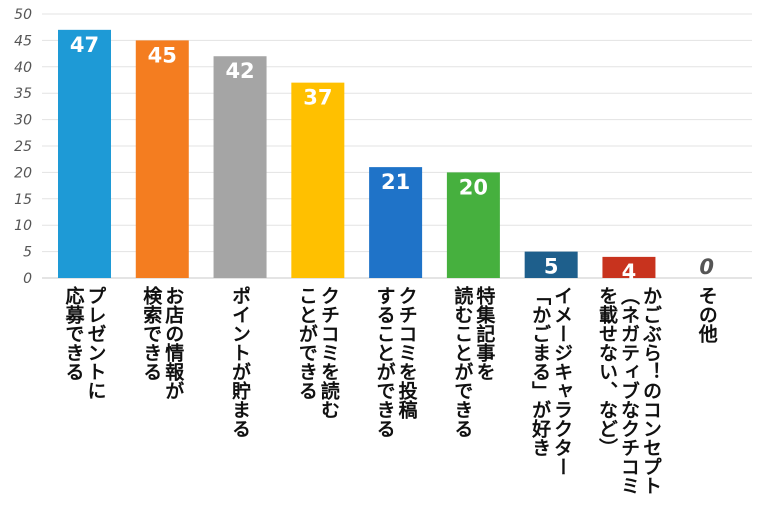 This screenshot has width=760, height=507. What do you see at coordinates (23, 226) in the screenshot?
I see `y-tick-label: 10` at bounding box center [23, 226].